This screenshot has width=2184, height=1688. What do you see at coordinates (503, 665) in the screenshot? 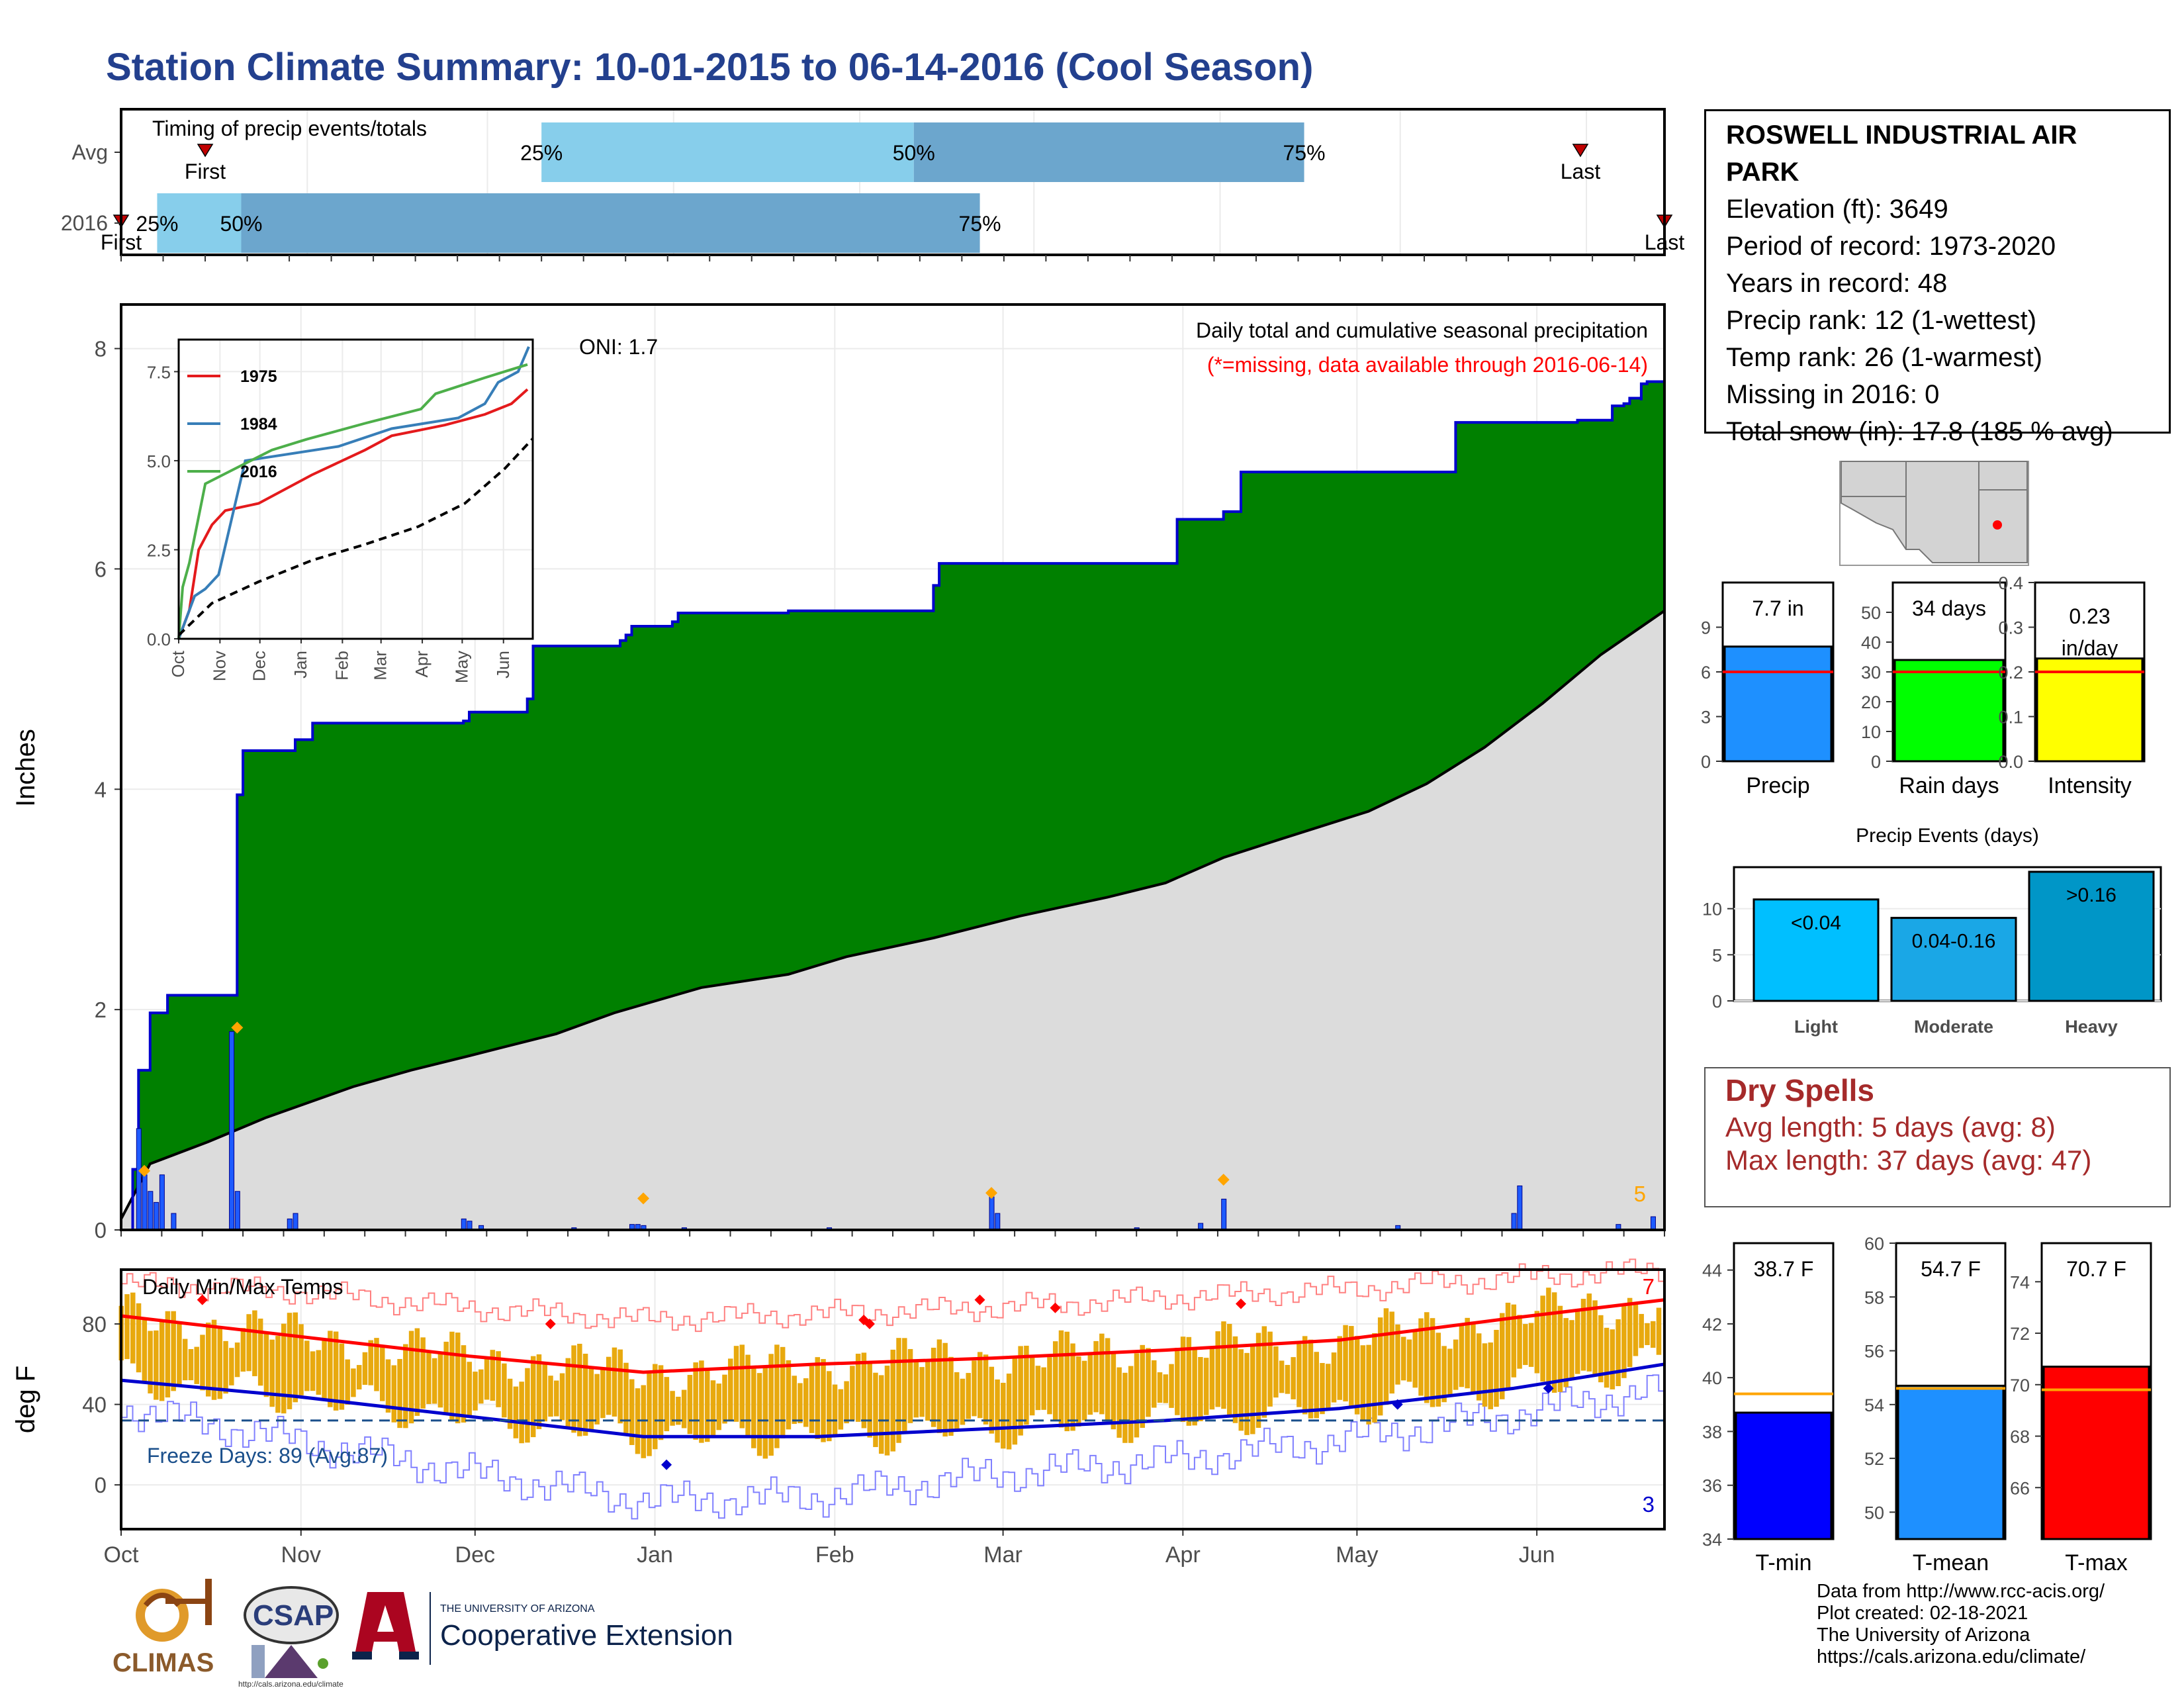
I see `inset-month-label: Jun` at bounding box center [503, 665].